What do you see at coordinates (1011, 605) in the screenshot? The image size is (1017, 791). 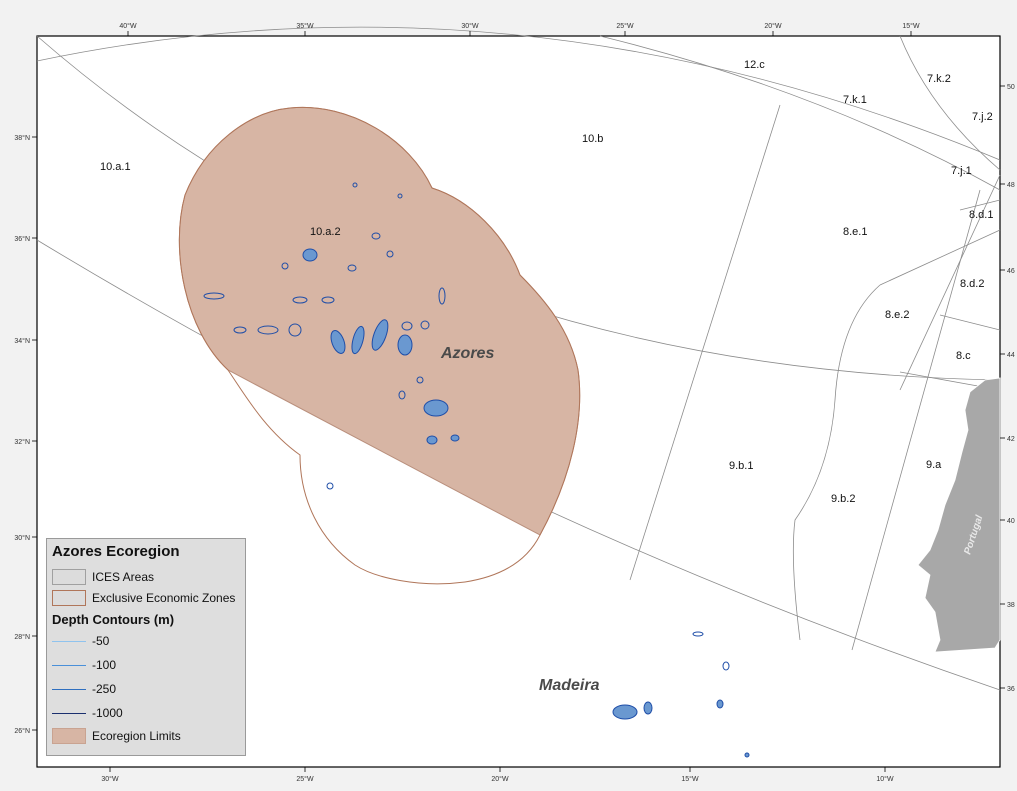 I see `lat-label-right: 38` at bounding box center [1011, 605].